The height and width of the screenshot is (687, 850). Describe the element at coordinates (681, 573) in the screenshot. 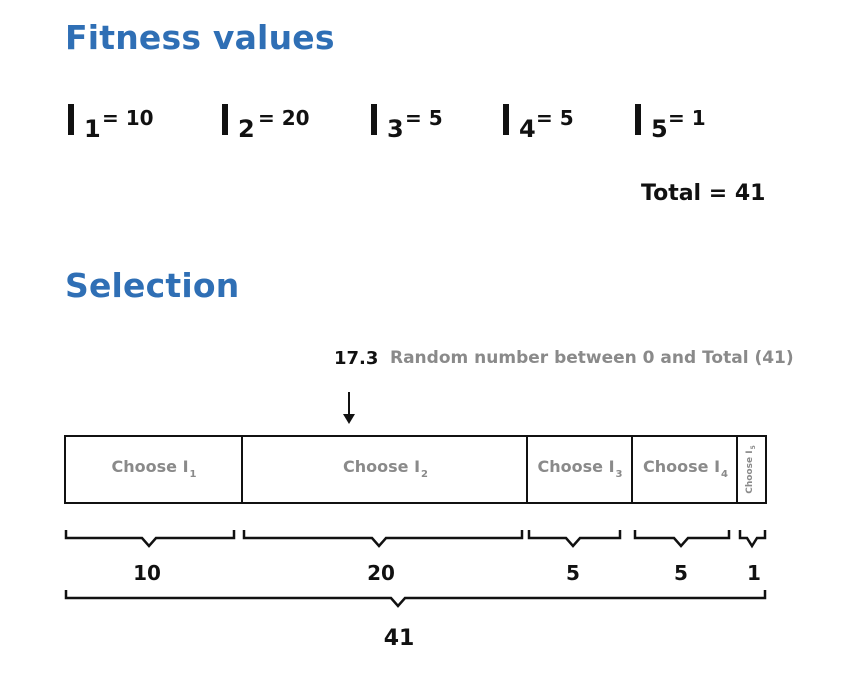

I see `segment-width-4: 5` at that location.